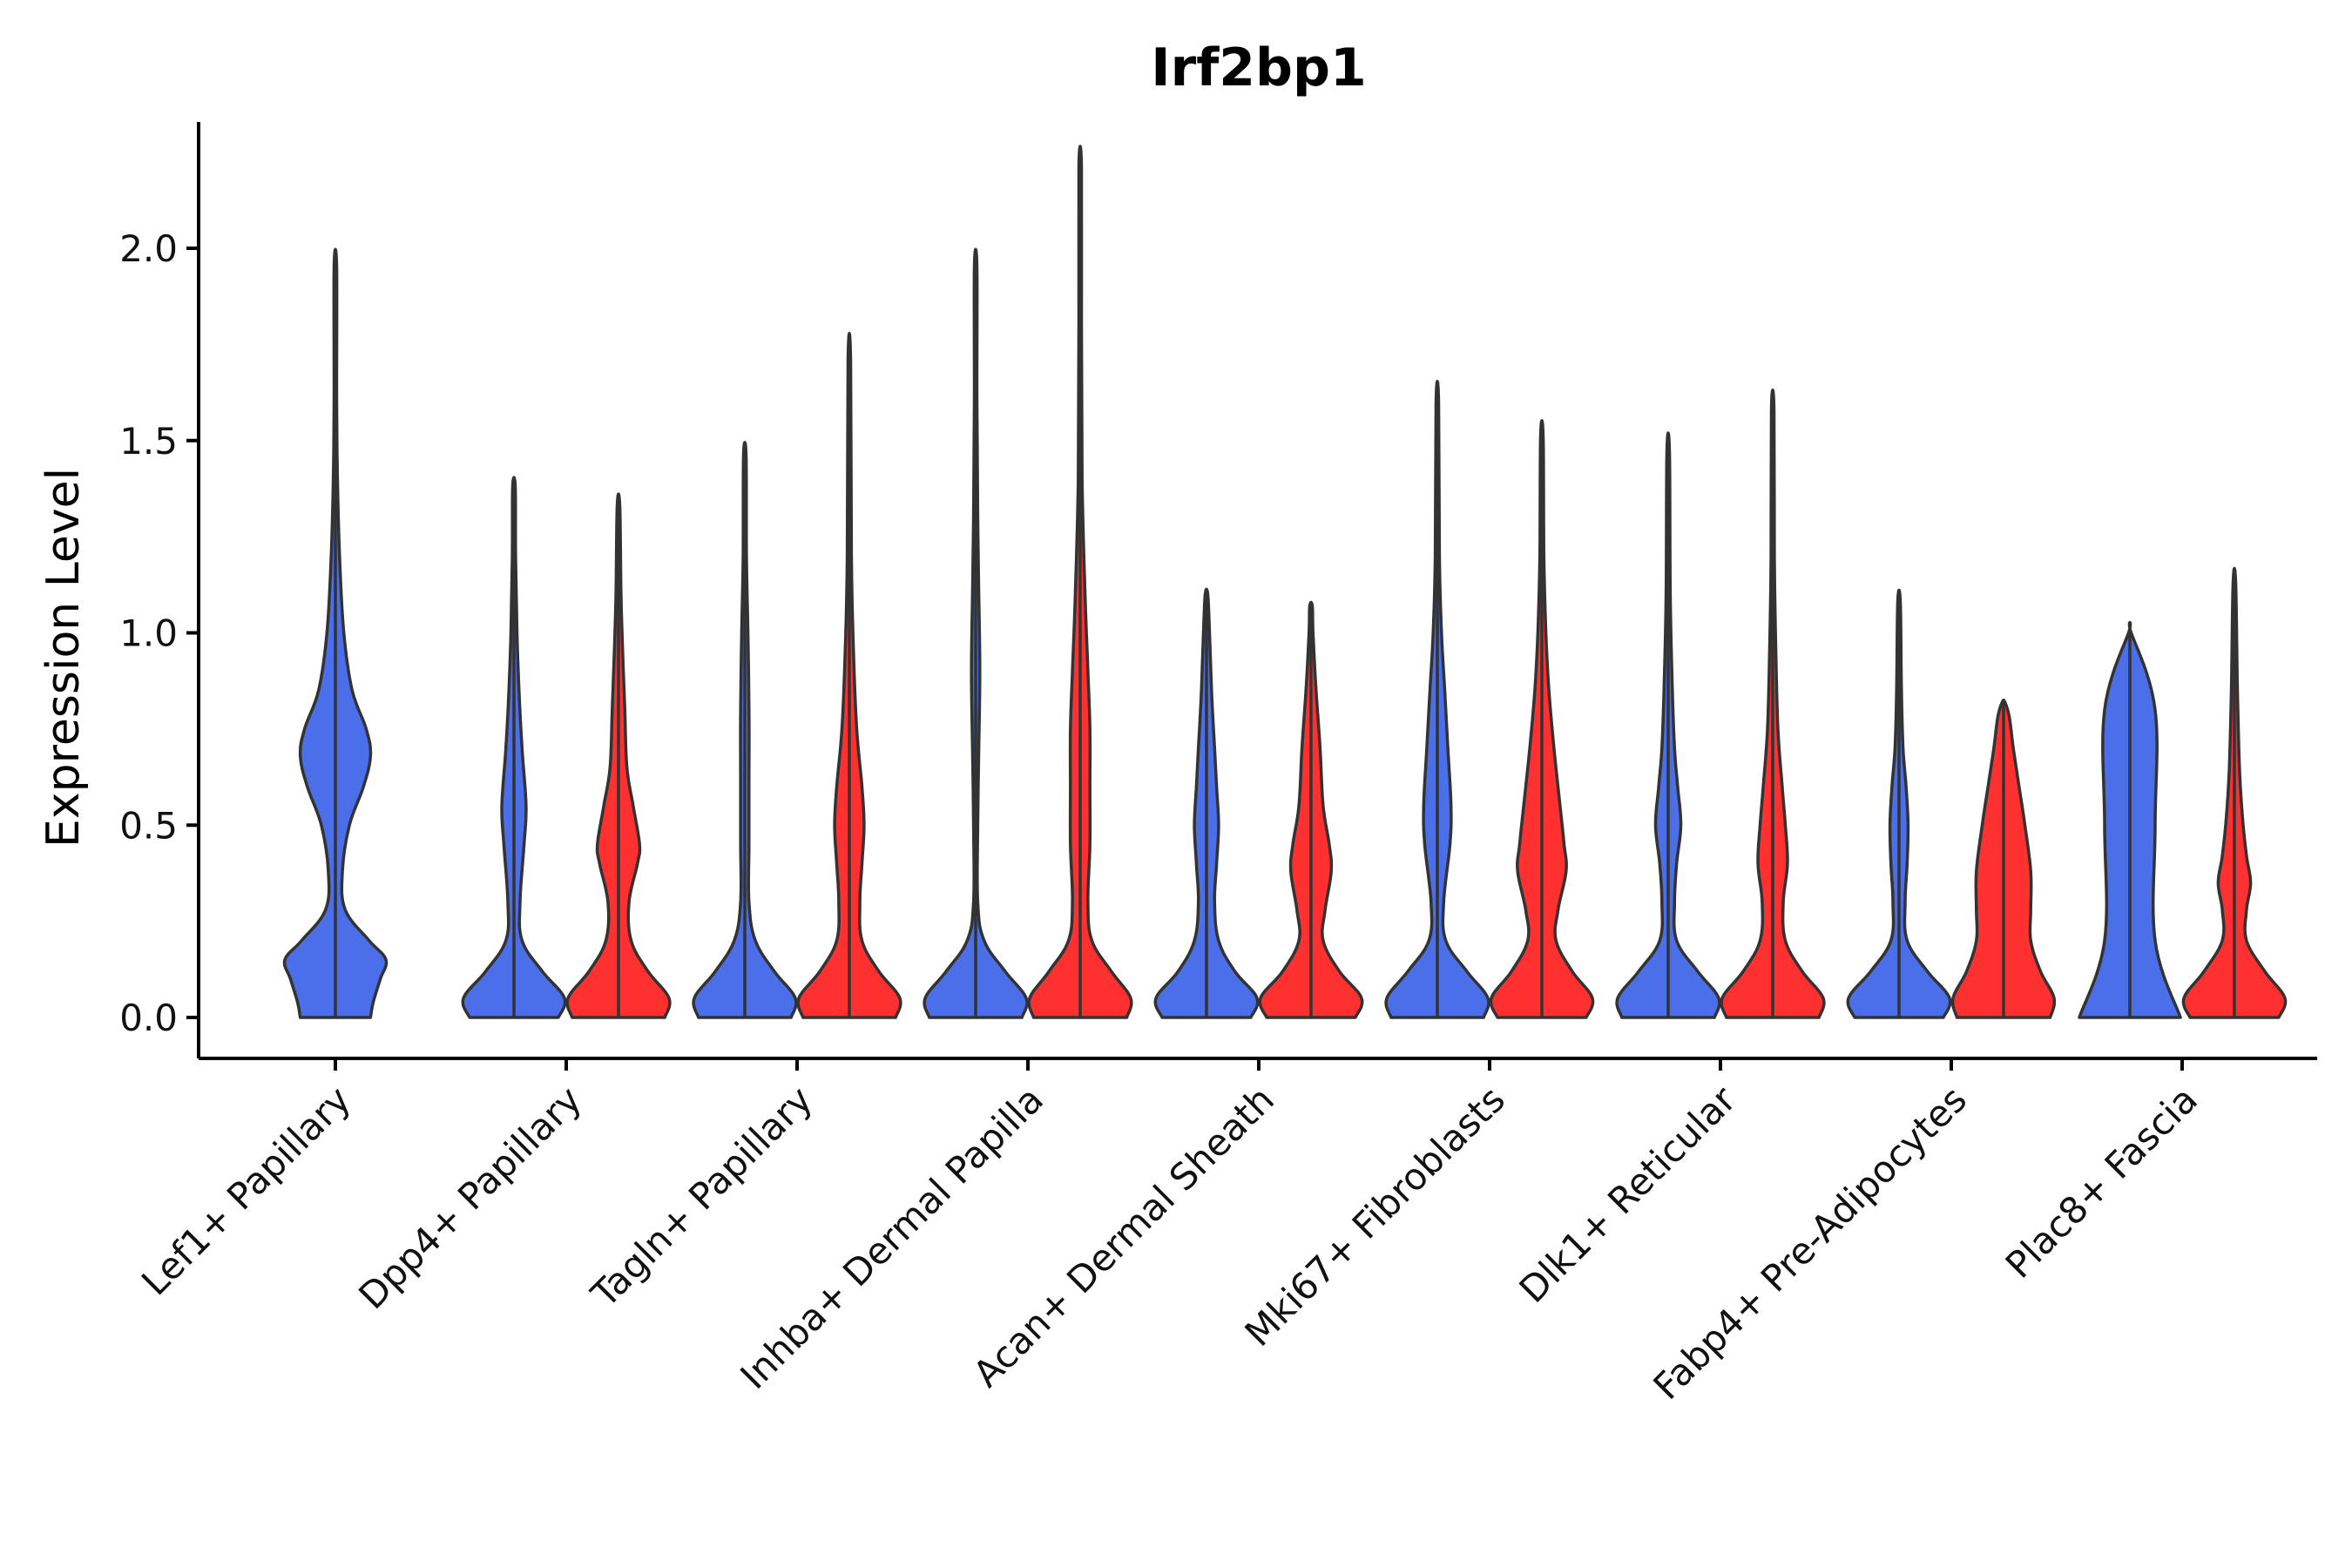 The height and width of the screenshot is (1568, 2352). What do you see at coordinates (64, 658) in the screenshot?
I see `y-axis-title: Expression Level` at bounding box center [64, 658].